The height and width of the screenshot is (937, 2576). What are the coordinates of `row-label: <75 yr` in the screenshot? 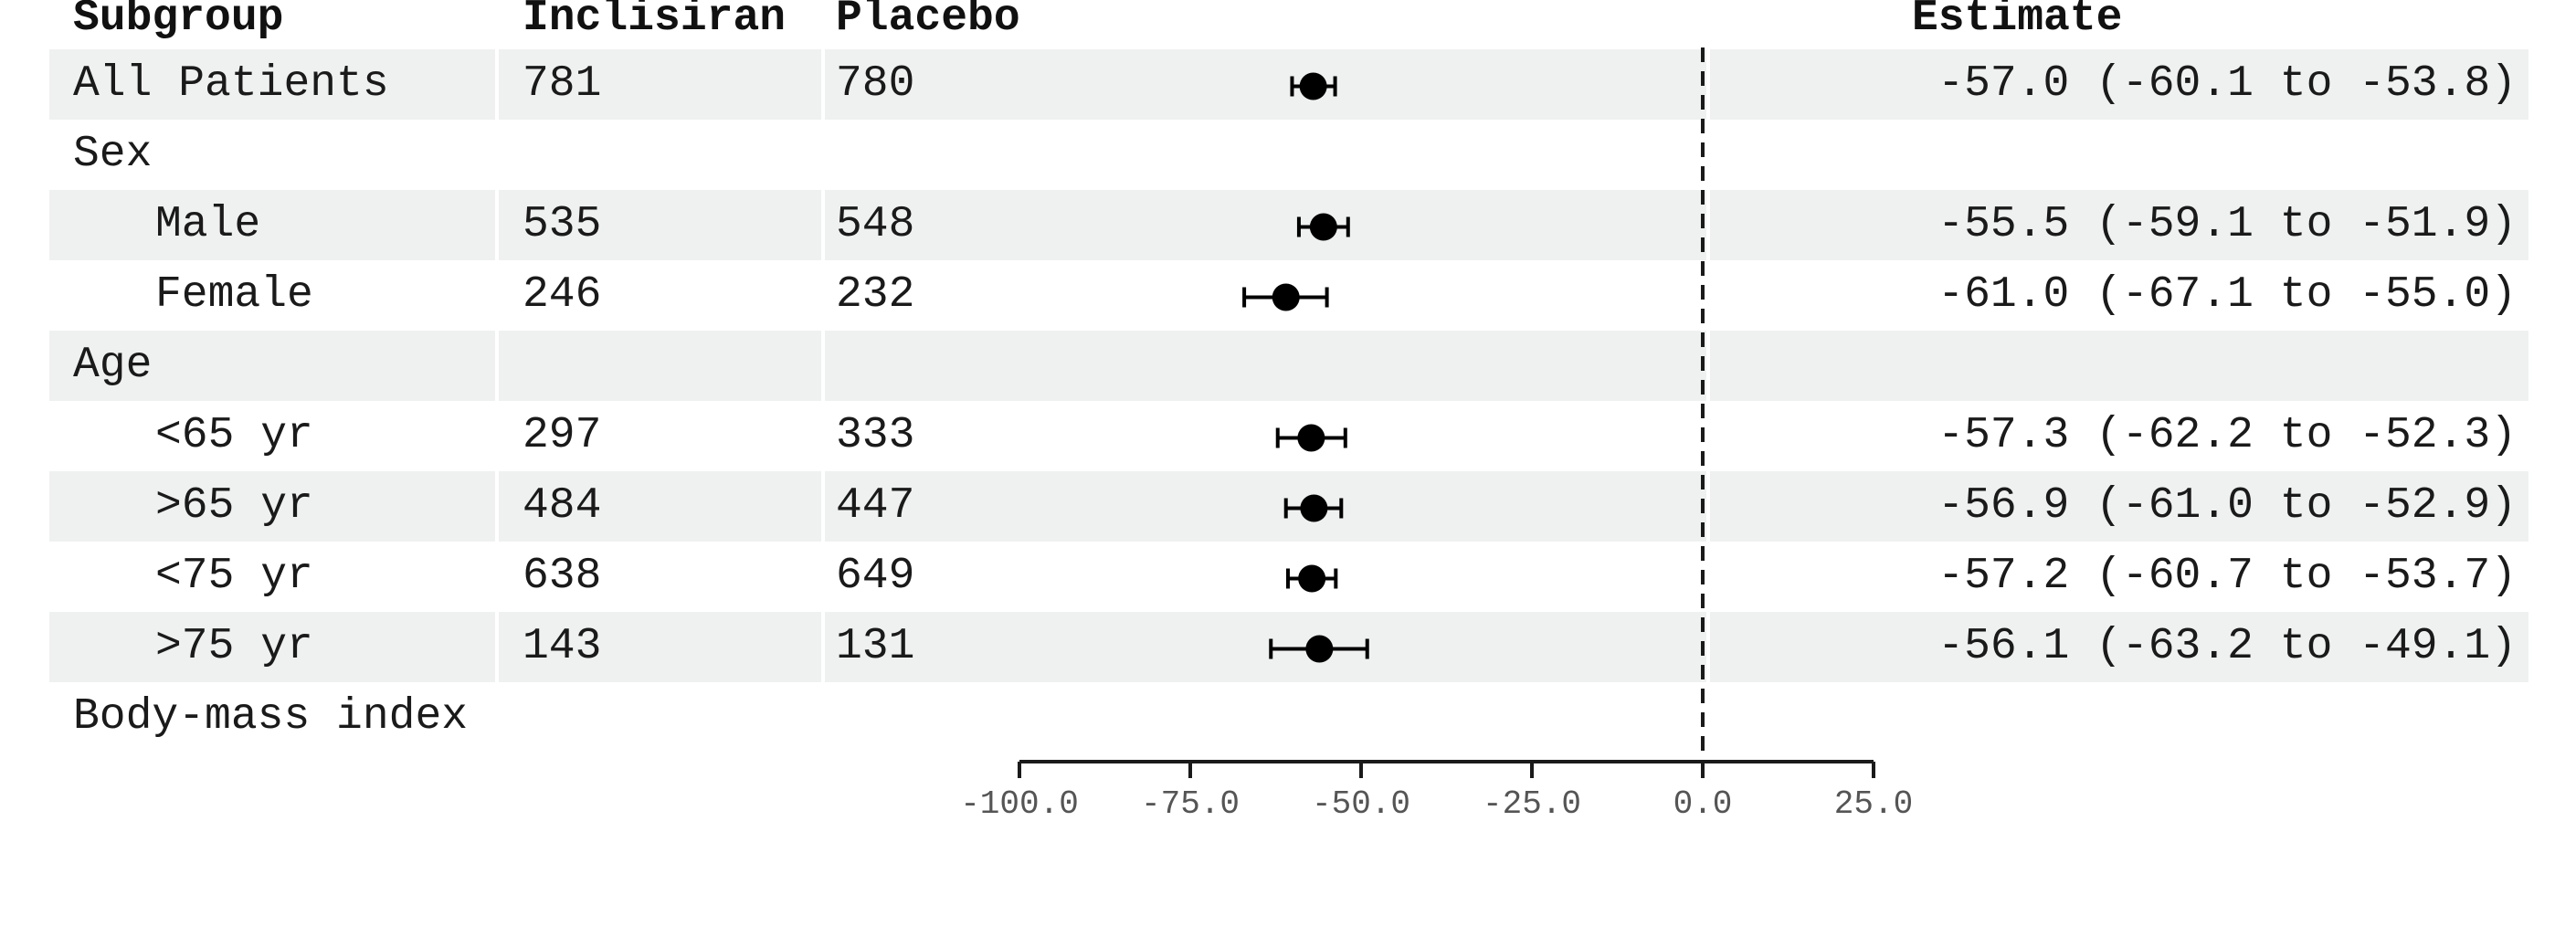 It's located at (234, 576).